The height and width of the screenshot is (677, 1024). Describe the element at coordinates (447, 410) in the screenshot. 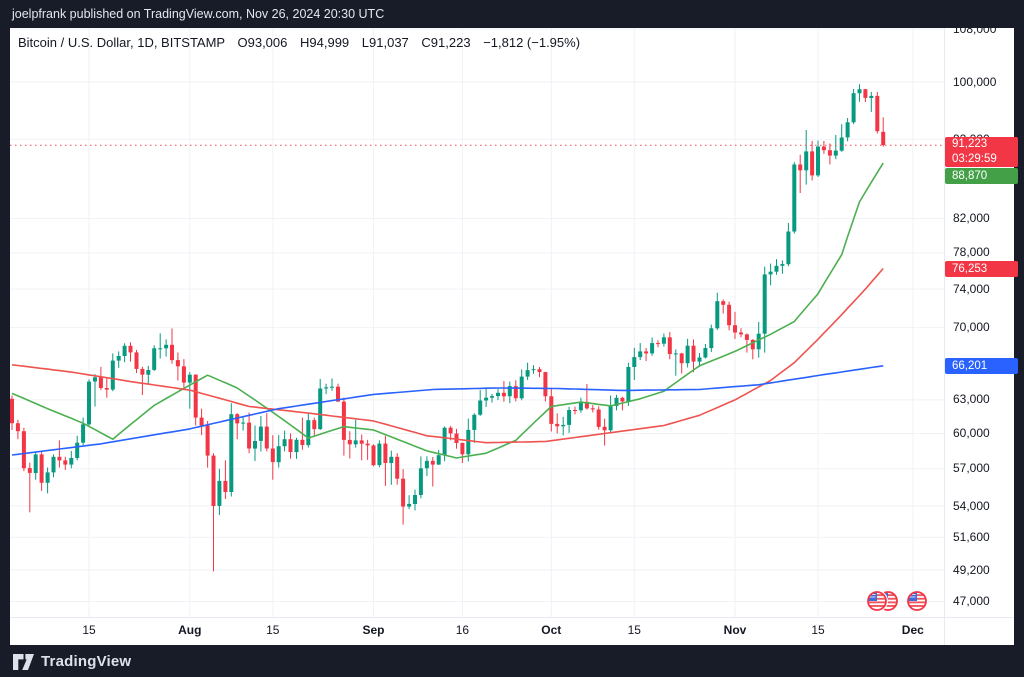

I see `ma-slow-line` at that location.